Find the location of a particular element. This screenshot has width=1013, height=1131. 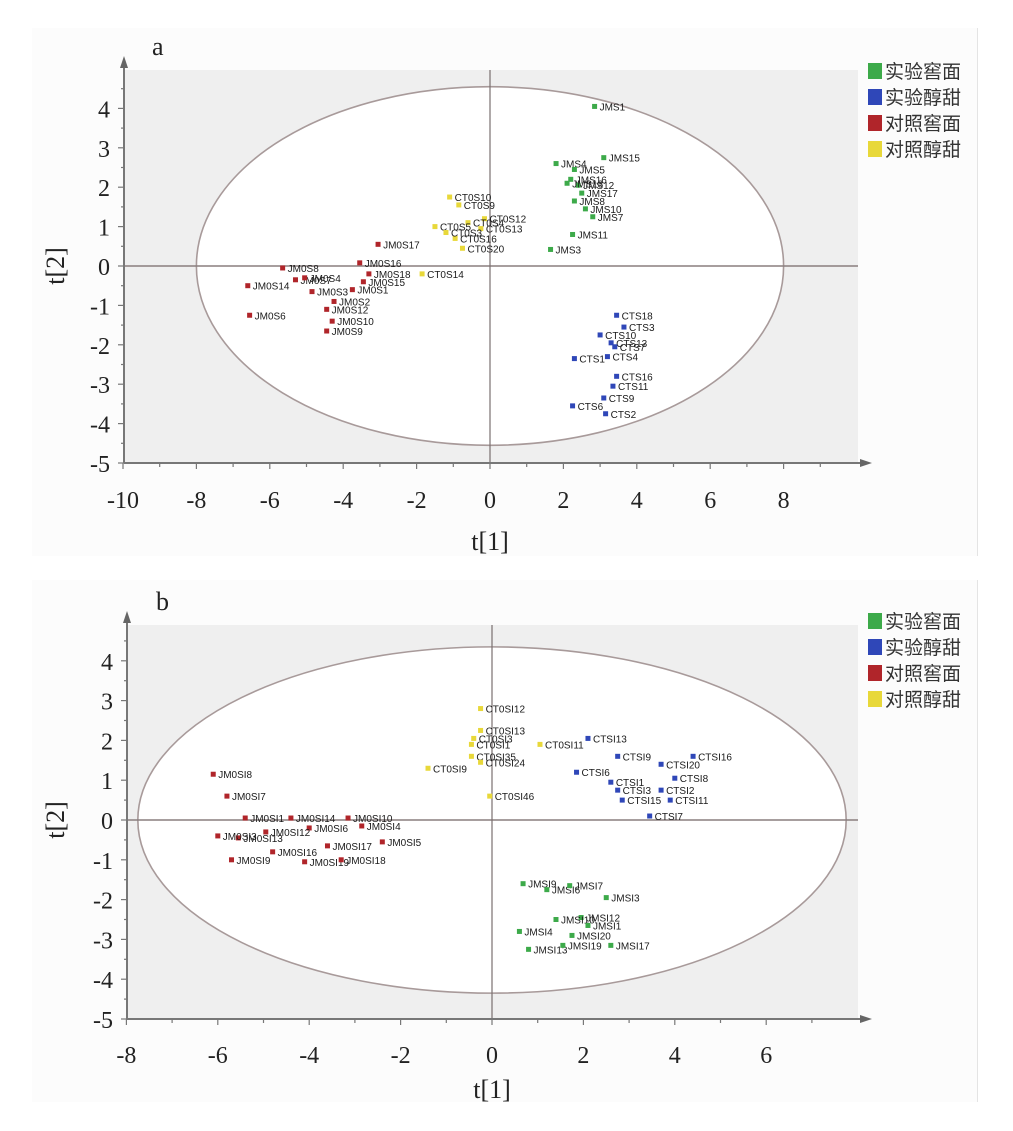

data-point-label: CTS18 is located at coordinates (638, 316).